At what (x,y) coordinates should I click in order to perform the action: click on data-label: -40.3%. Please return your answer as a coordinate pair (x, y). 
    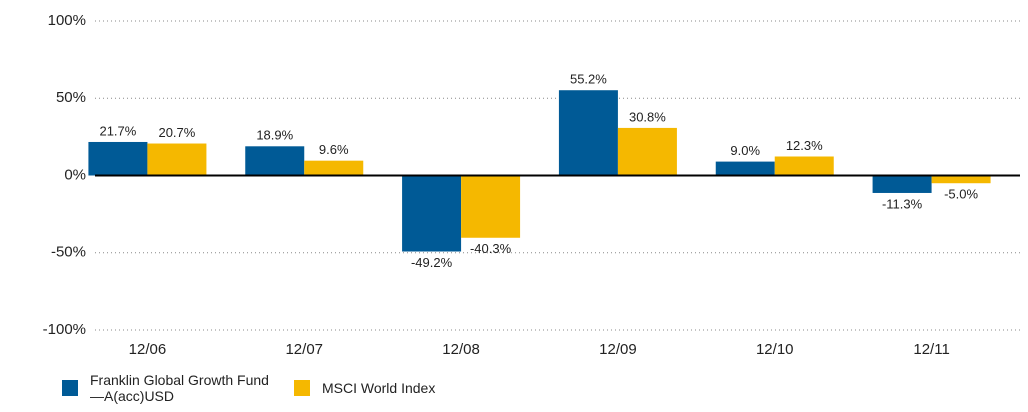
    Looking at the image, I should click on (491, 248).